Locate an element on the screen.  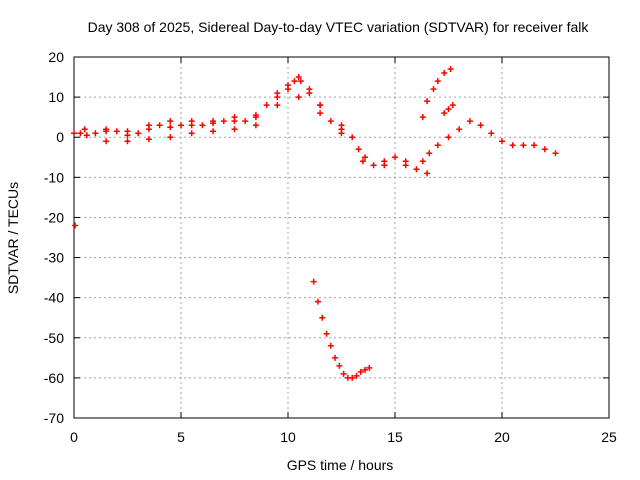
x-tick-label: 10 is located at coordinates (288, 437).